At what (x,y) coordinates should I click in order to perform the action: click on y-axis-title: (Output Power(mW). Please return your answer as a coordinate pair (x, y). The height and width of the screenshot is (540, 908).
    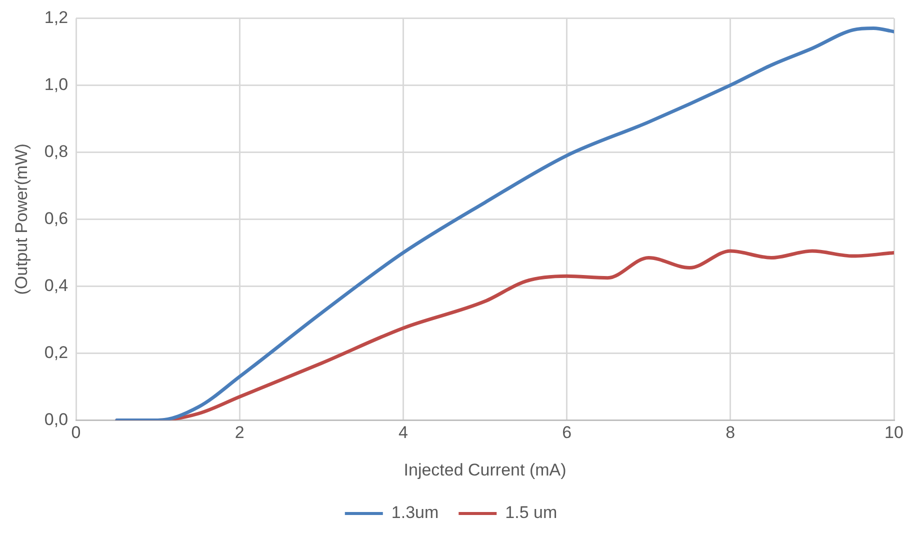
    Looking at the image, I should click on (21, 219).